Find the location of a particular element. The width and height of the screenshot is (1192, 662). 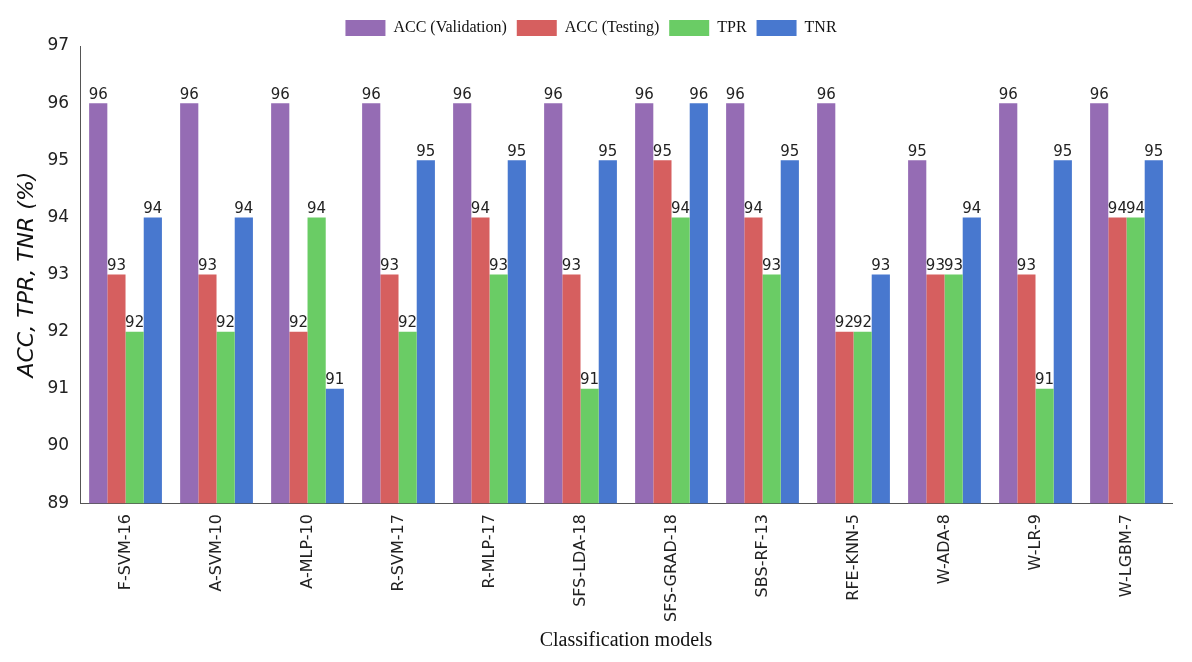

x-tick-label: SBS-RF-13 is located at coordinates (761, 556).